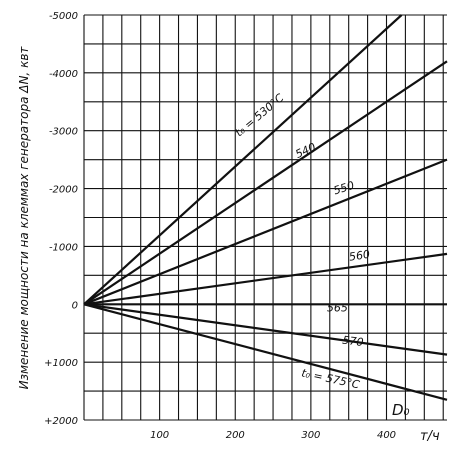 This screenshot has height=453, width=470. What do you see at coordinates (430, 436) in the screenshot?
I see `x-axis-label: т/ч` at bounding box center [430, 436].